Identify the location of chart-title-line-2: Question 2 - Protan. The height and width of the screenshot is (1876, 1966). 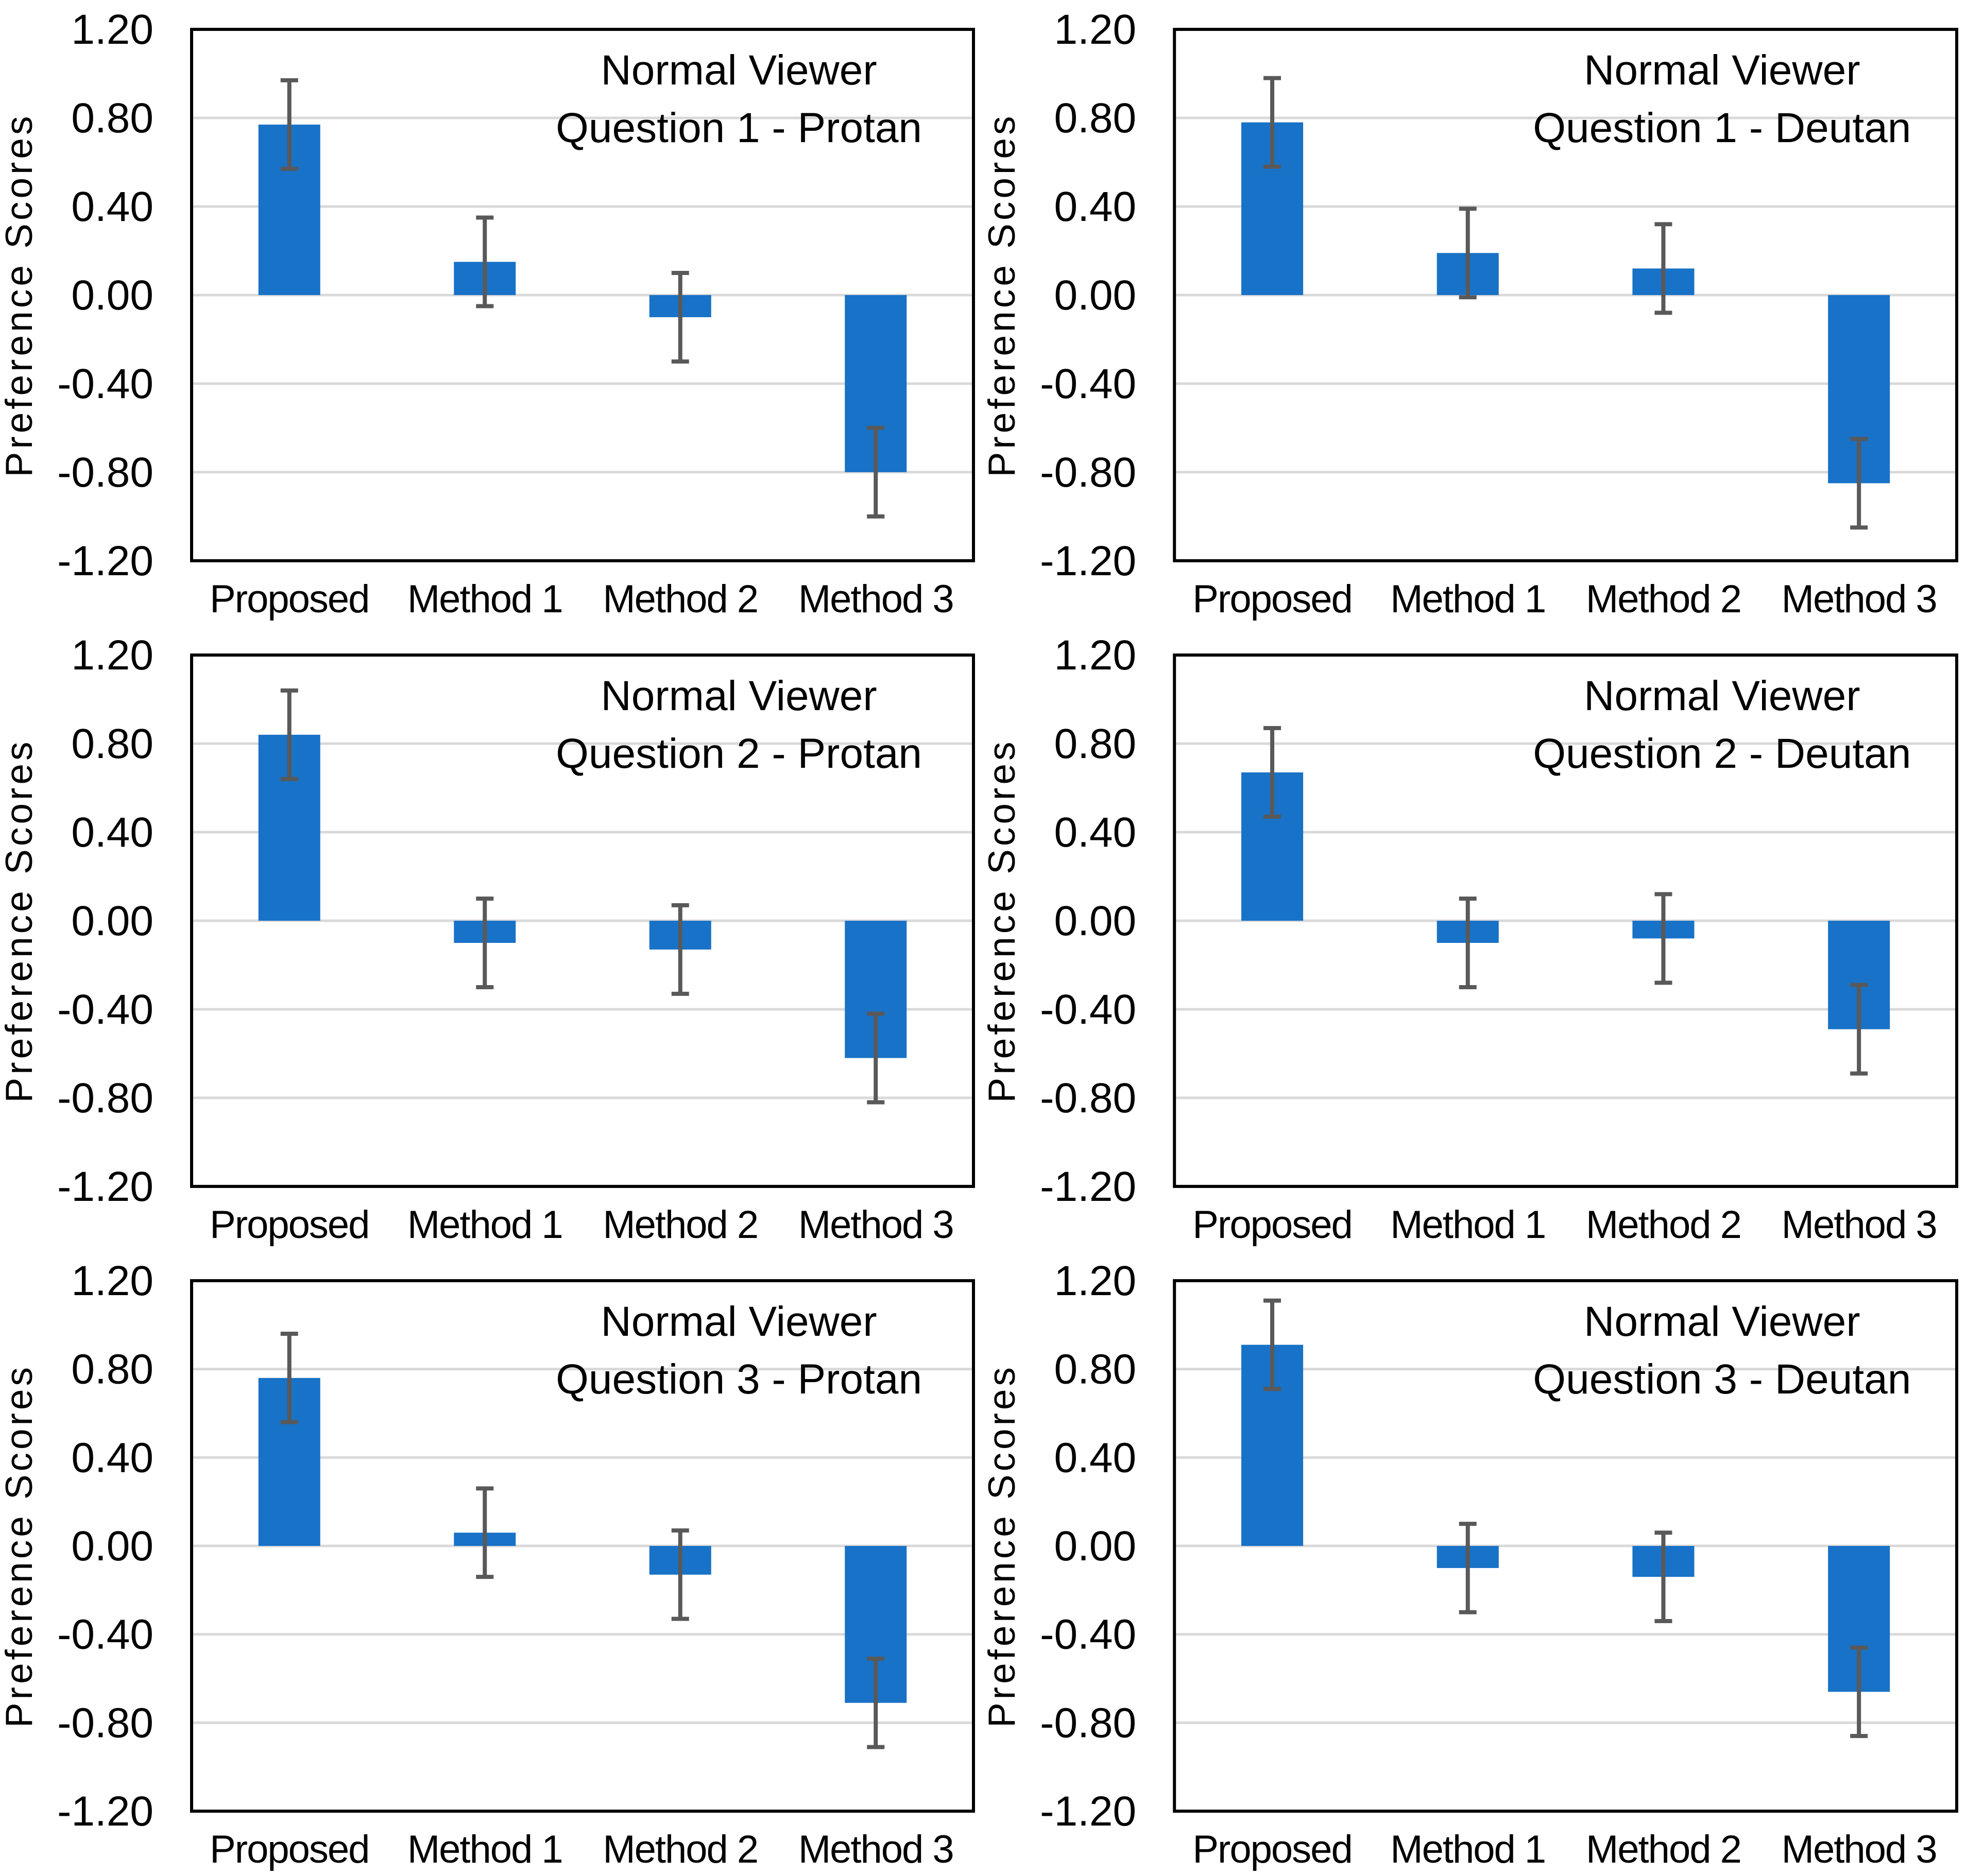
(739, 753).